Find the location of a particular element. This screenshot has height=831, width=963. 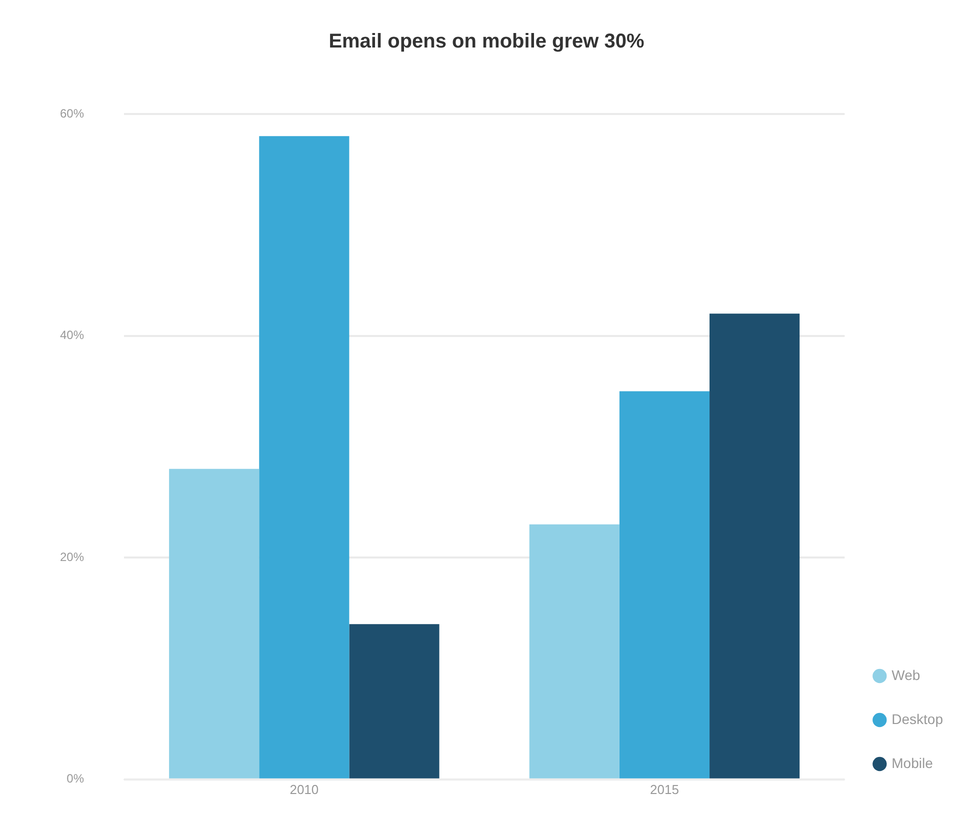

x-tick-label: 2015 is located at coordinates (664, 789).